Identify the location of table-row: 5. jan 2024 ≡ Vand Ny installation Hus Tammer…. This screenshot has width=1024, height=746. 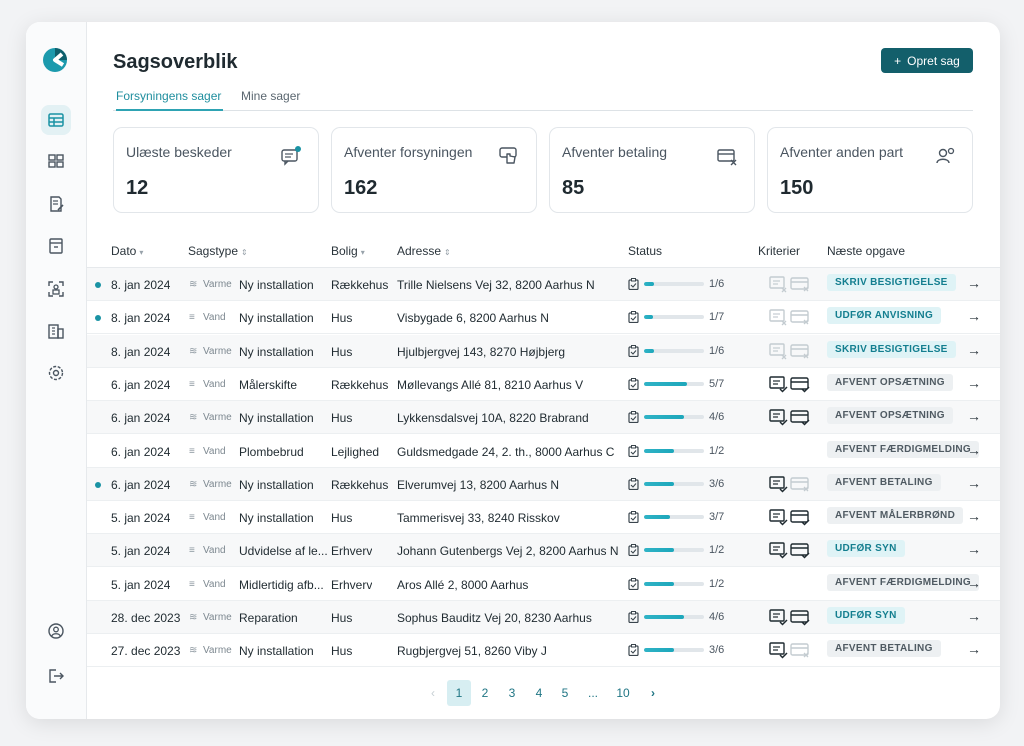
(543, 518).